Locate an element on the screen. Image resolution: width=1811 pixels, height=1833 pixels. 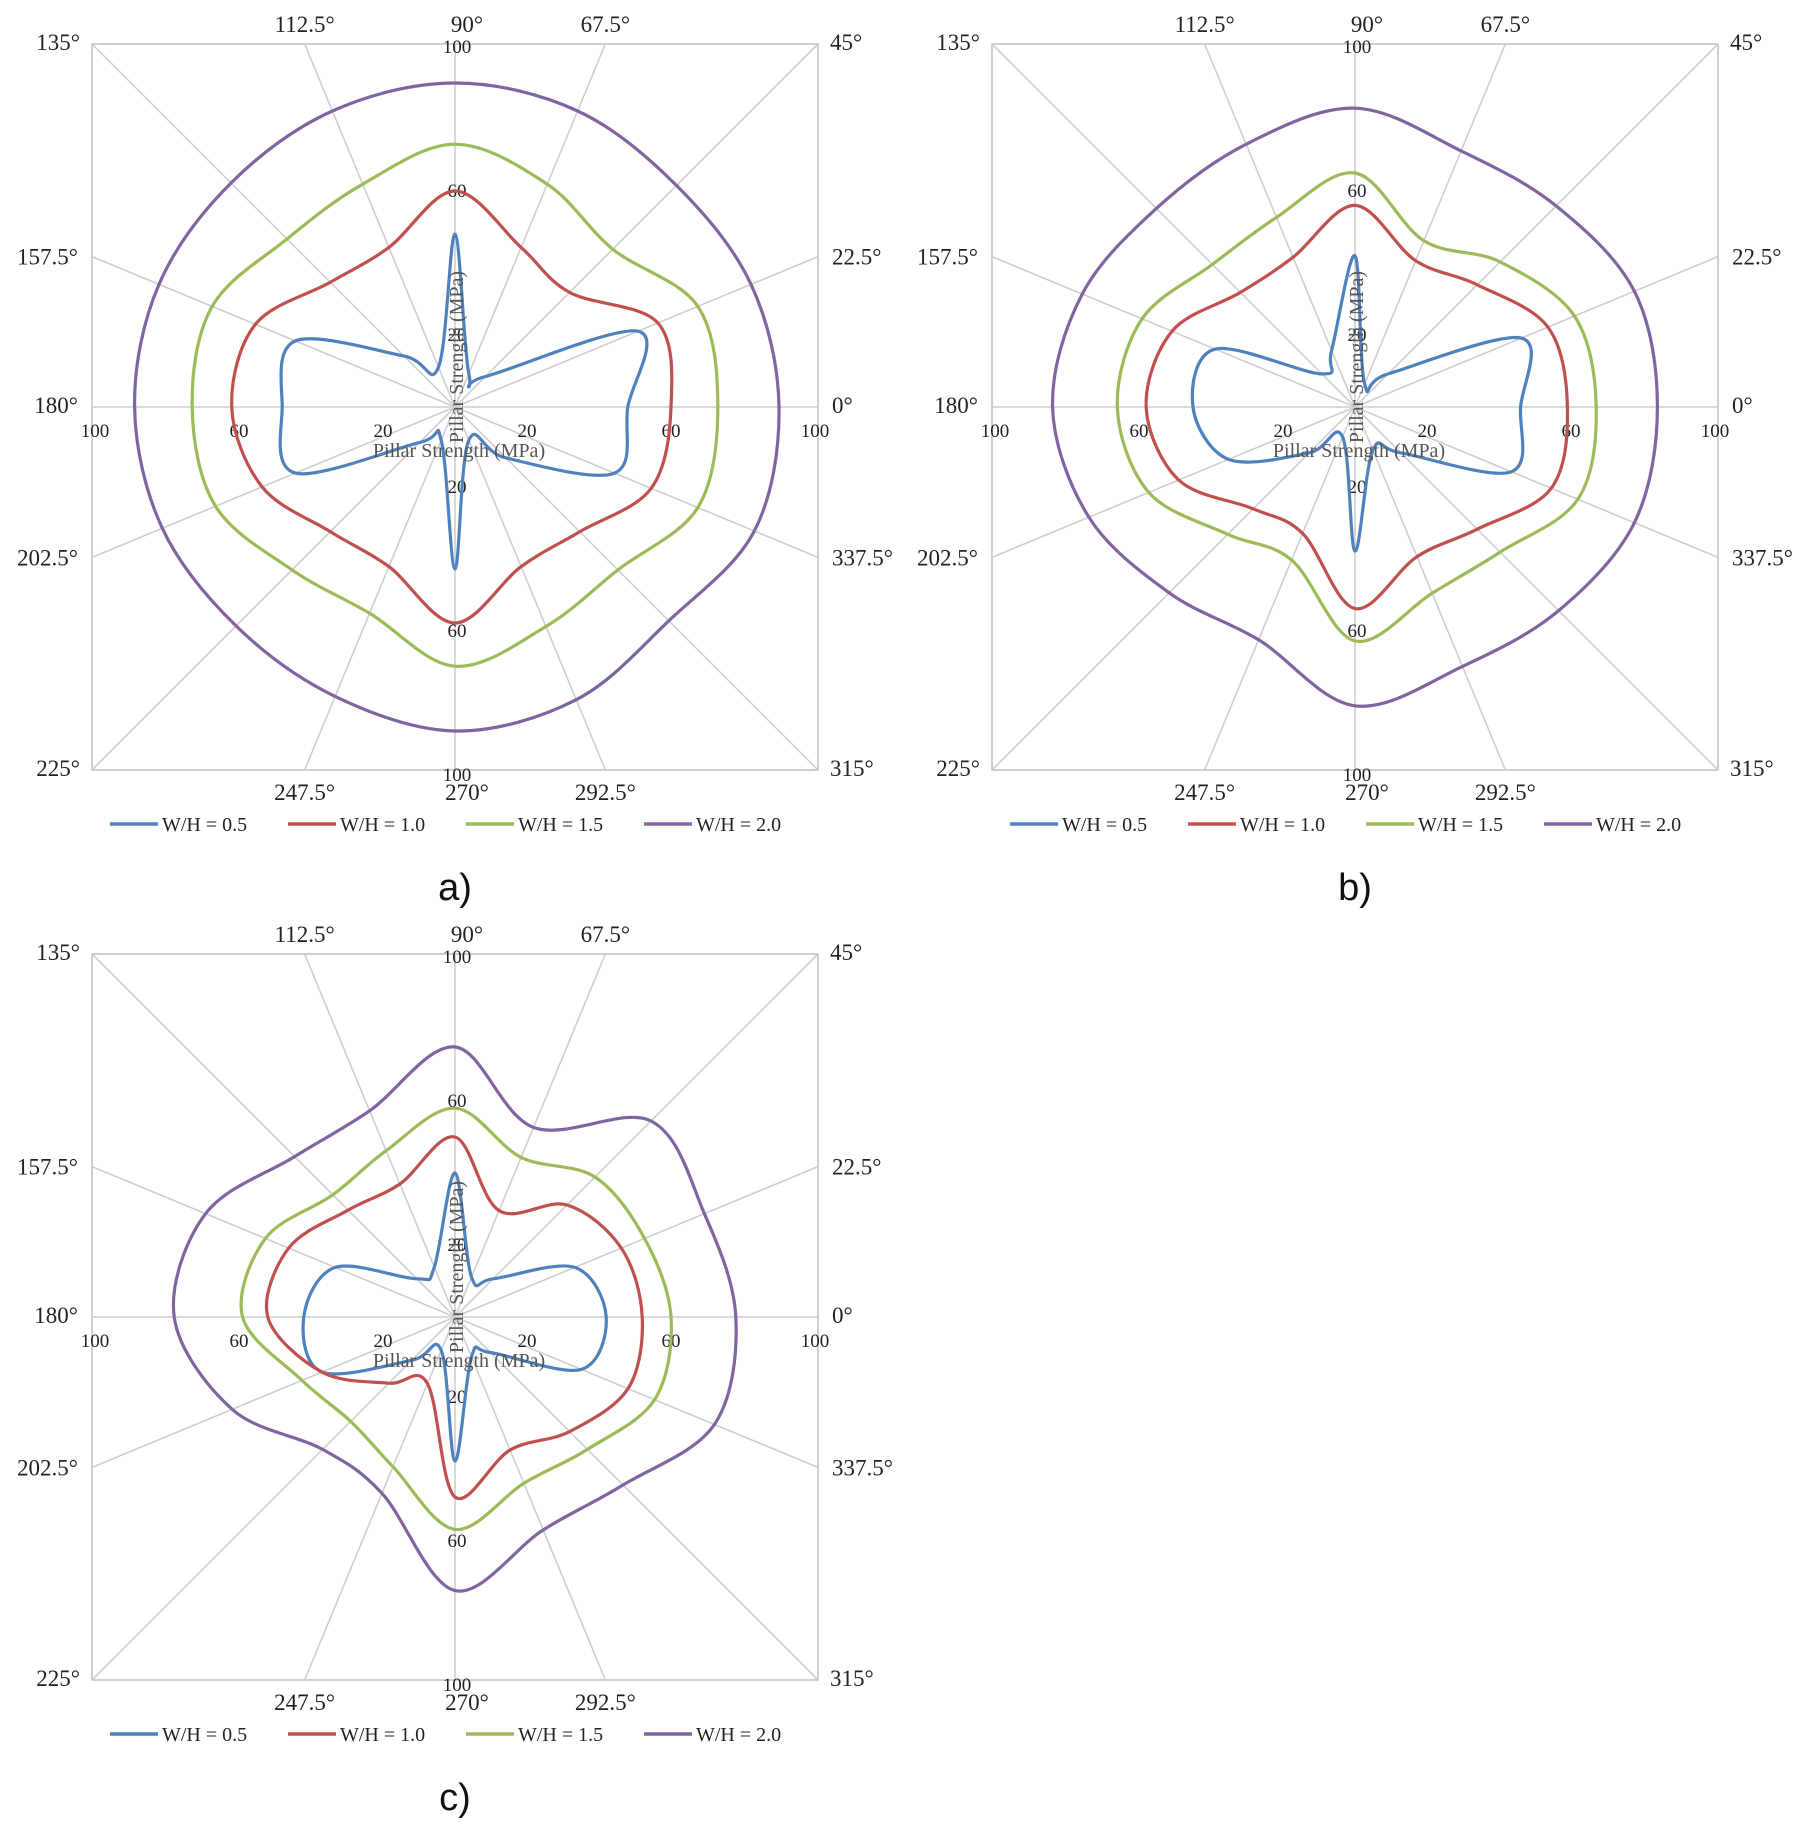
angle-label: 315° is located at coordinates (1752, 768).